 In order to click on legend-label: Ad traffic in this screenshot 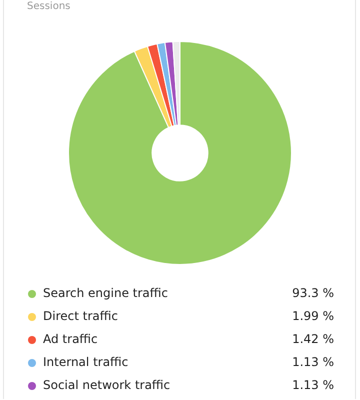, I will do `click(70, 339)`.